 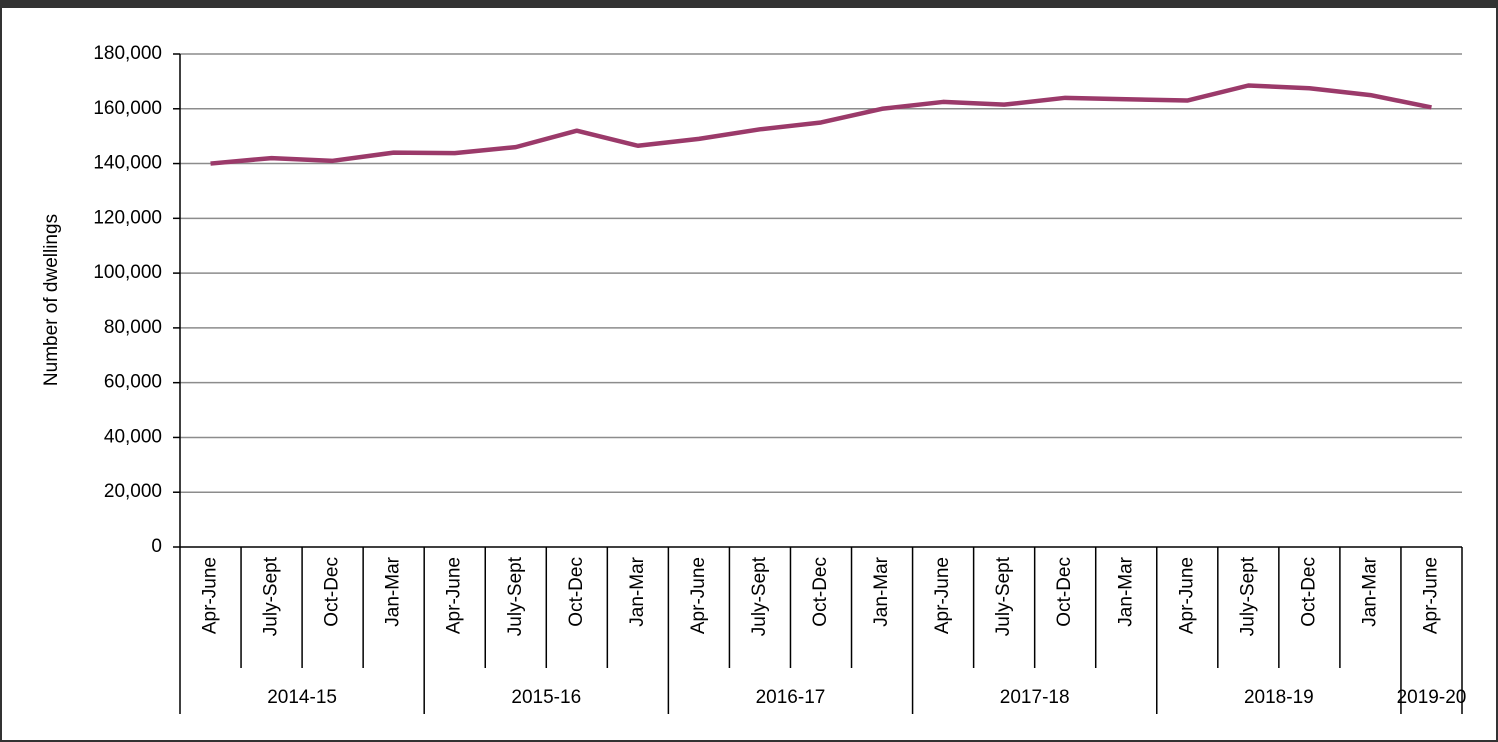 I want to click on y-tick-label: 160,000, so click(x=127, y=108).